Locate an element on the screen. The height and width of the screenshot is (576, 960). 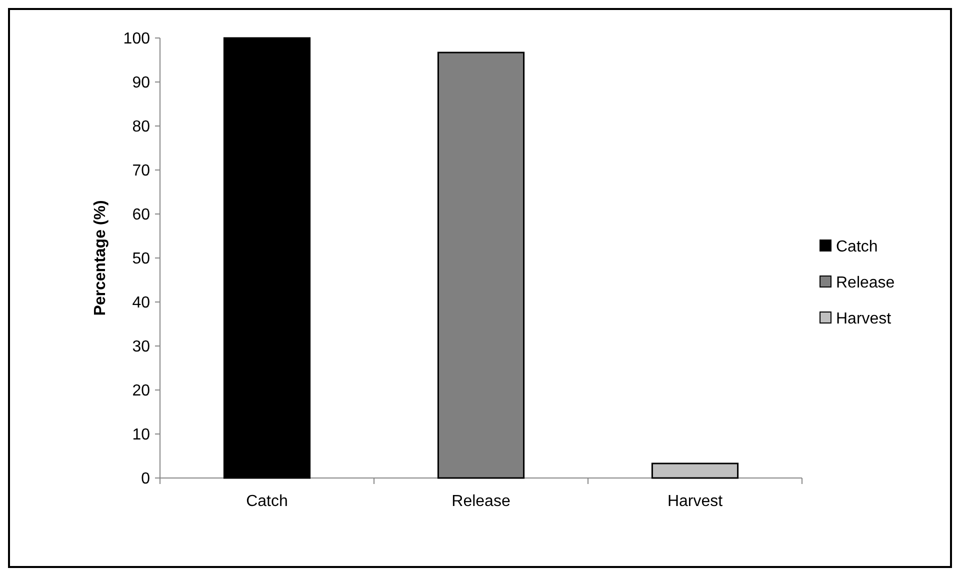
legend-label: Release is located at coordinates (865, 283).